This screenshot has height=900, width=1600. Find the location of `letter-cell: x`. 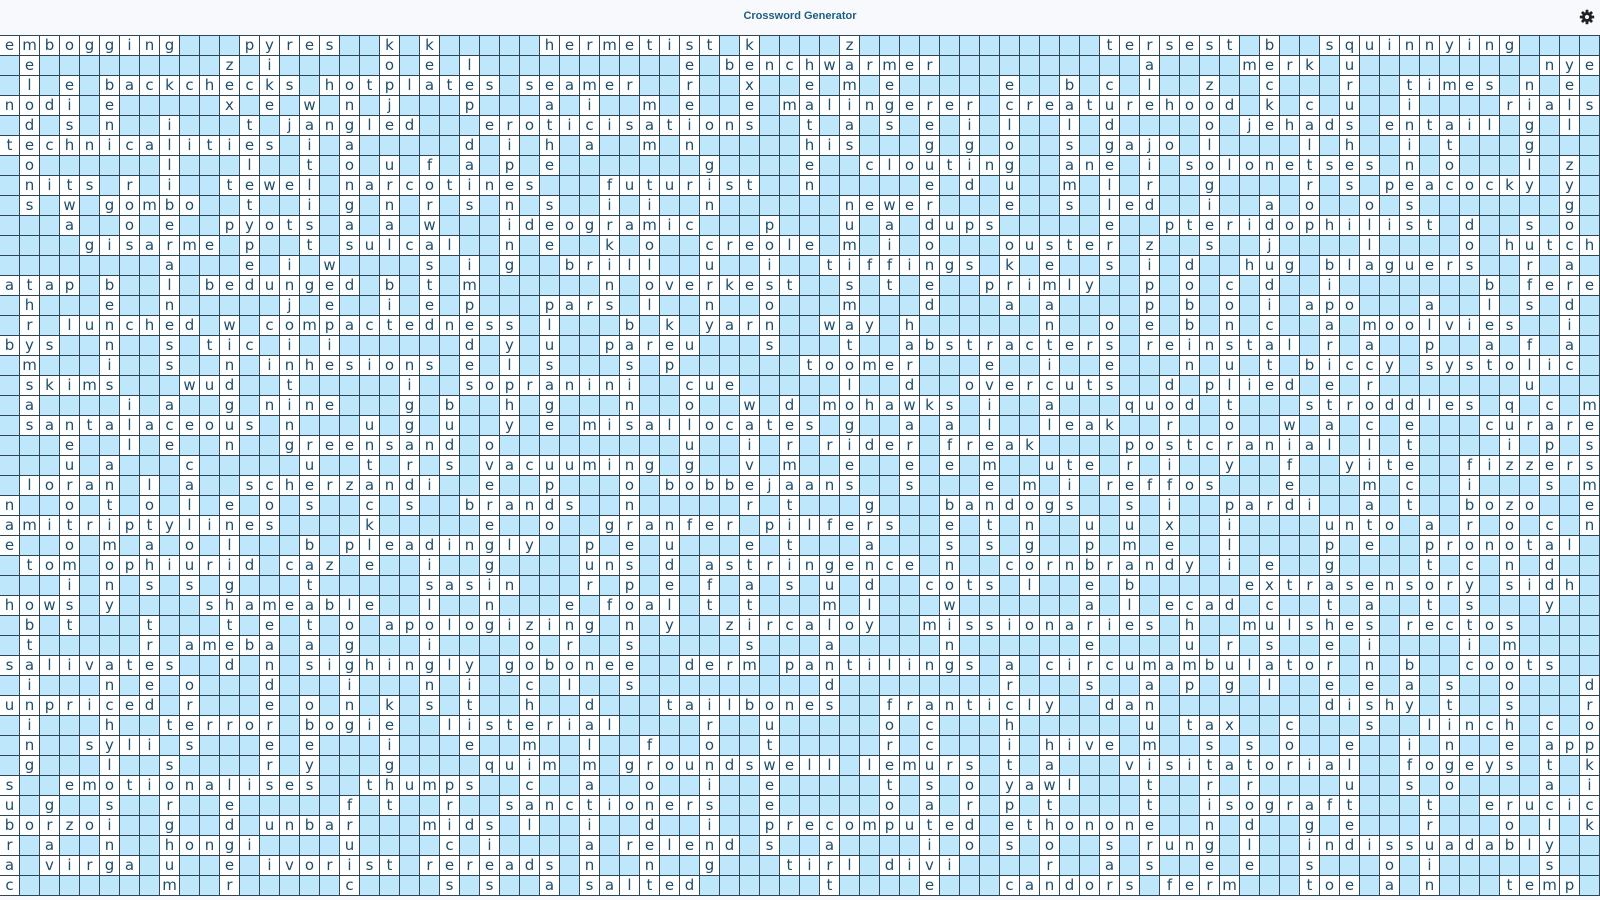

letter-cell: x is located at coordinates (1170, 526).